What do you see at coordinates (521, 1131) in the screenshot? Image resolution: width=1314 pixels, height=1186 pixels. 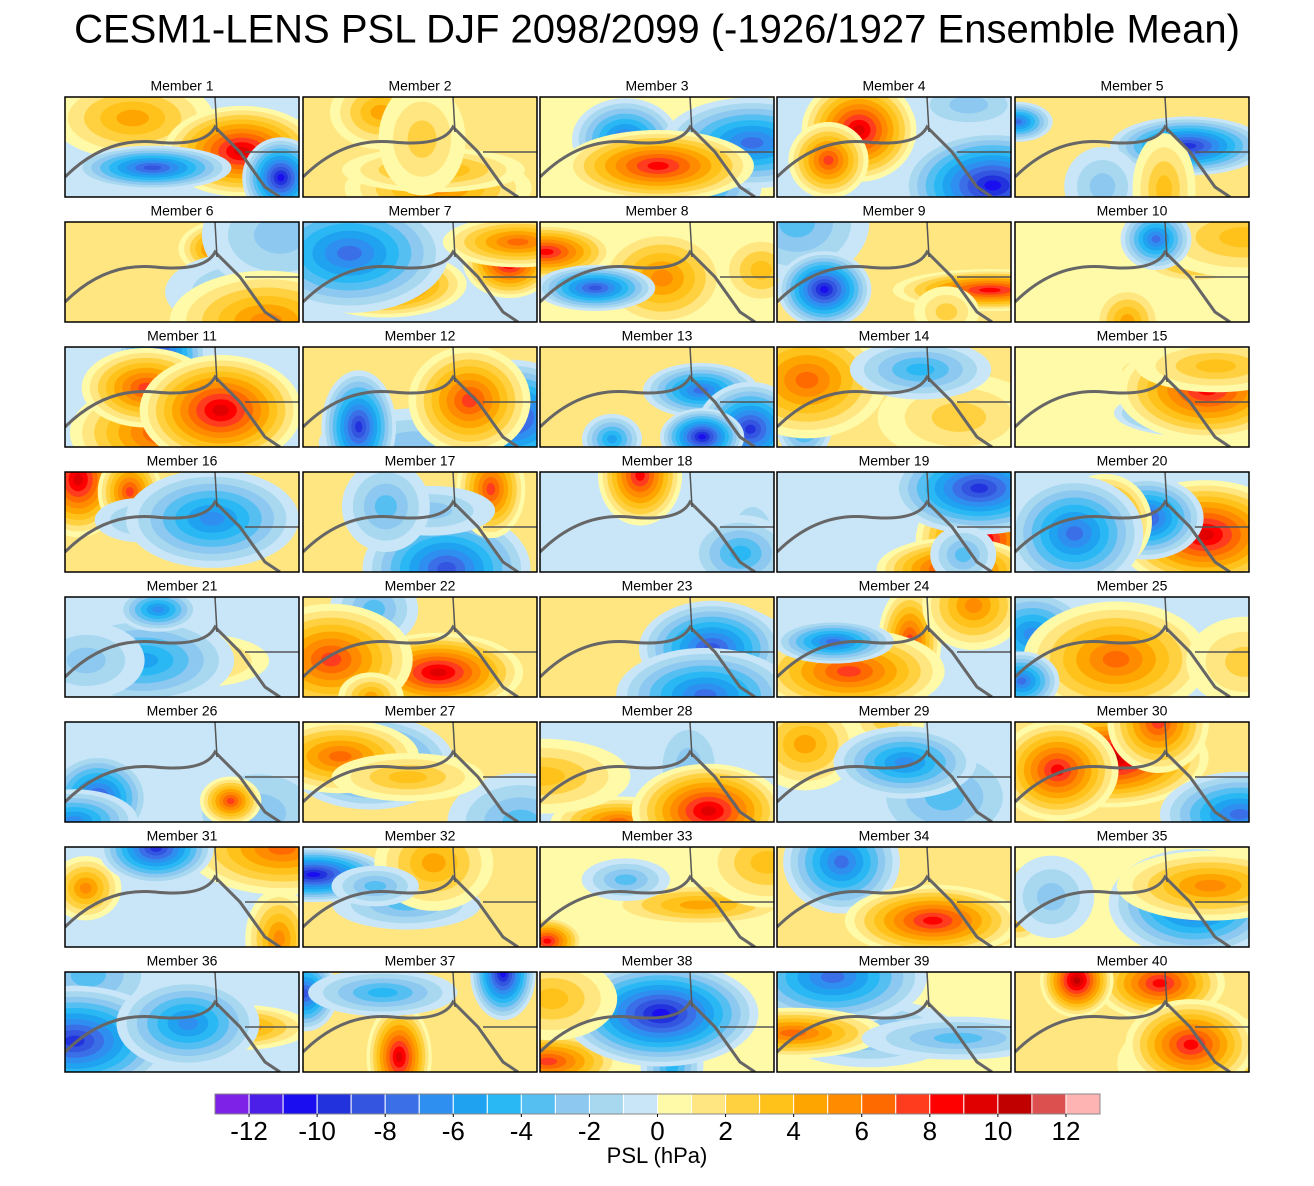 I see `colorbar-tick-label: -4` at bounding box center [521, 1131].